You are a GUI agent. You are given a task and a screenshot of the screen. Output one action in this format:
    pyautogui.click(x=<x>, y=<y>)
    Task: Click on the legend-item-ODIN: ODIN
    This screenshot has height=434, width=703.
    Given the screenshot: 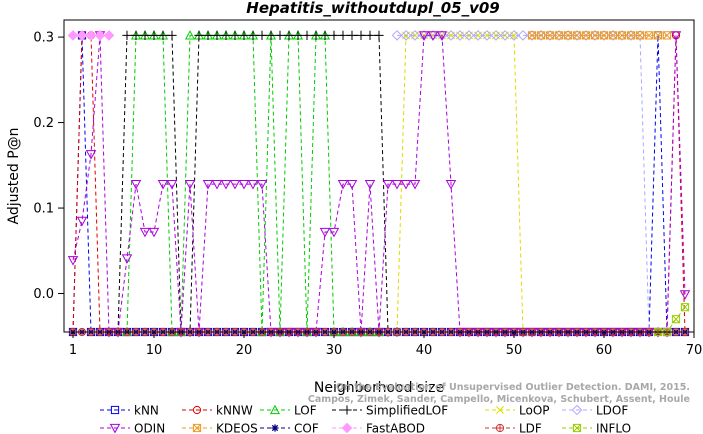 What is the action you would take?
    pyautogui.click(x=132, y=428)
    